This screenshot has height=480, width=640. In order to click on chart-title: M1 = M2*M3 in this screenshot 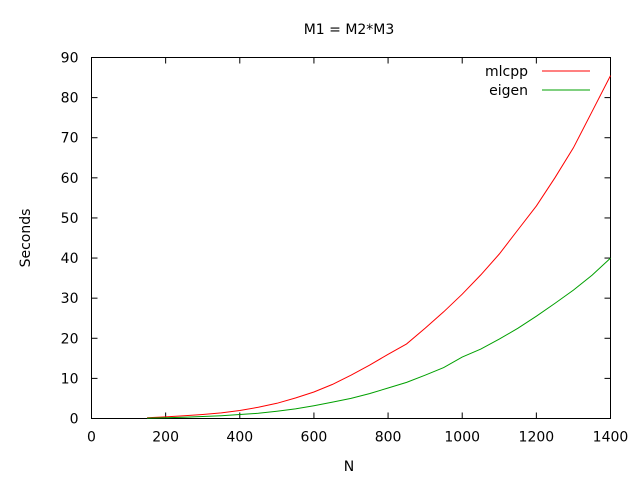, I will do `click(349, 30)`.